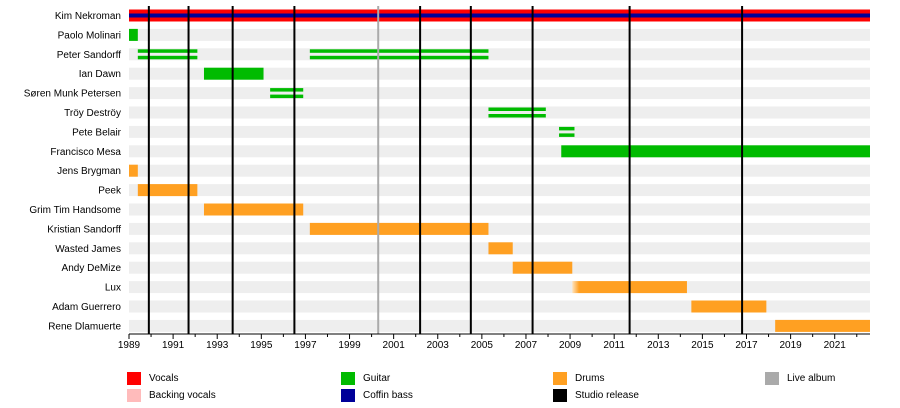 The height and width of the screenshot is (408, 900). What do you see at coordinates (570, 345) in the screenshot?
I see `x-tick-label-2009: 2009` at bounding box center [570, 345].